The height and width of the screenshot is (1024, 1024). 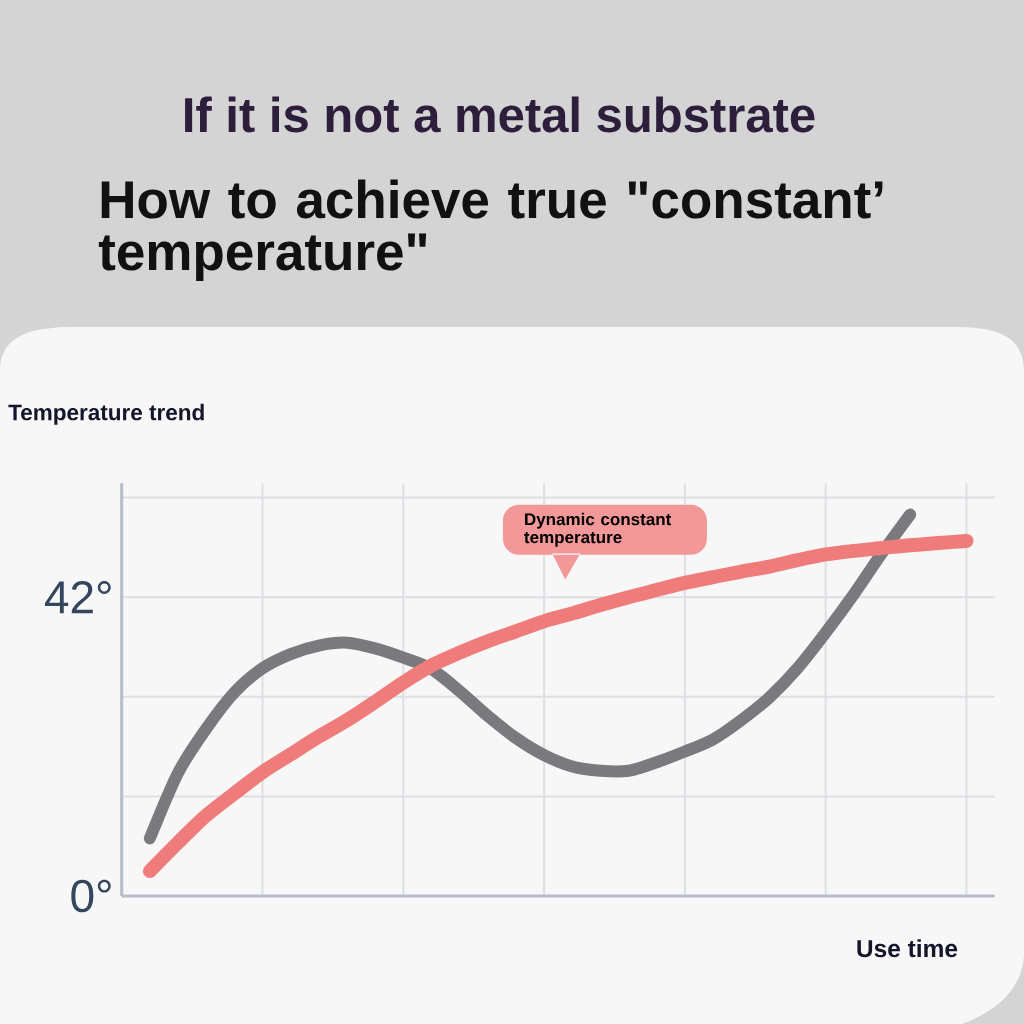 I want to click on y-axis-title: Temperature trend, so click(x=106, y=414).